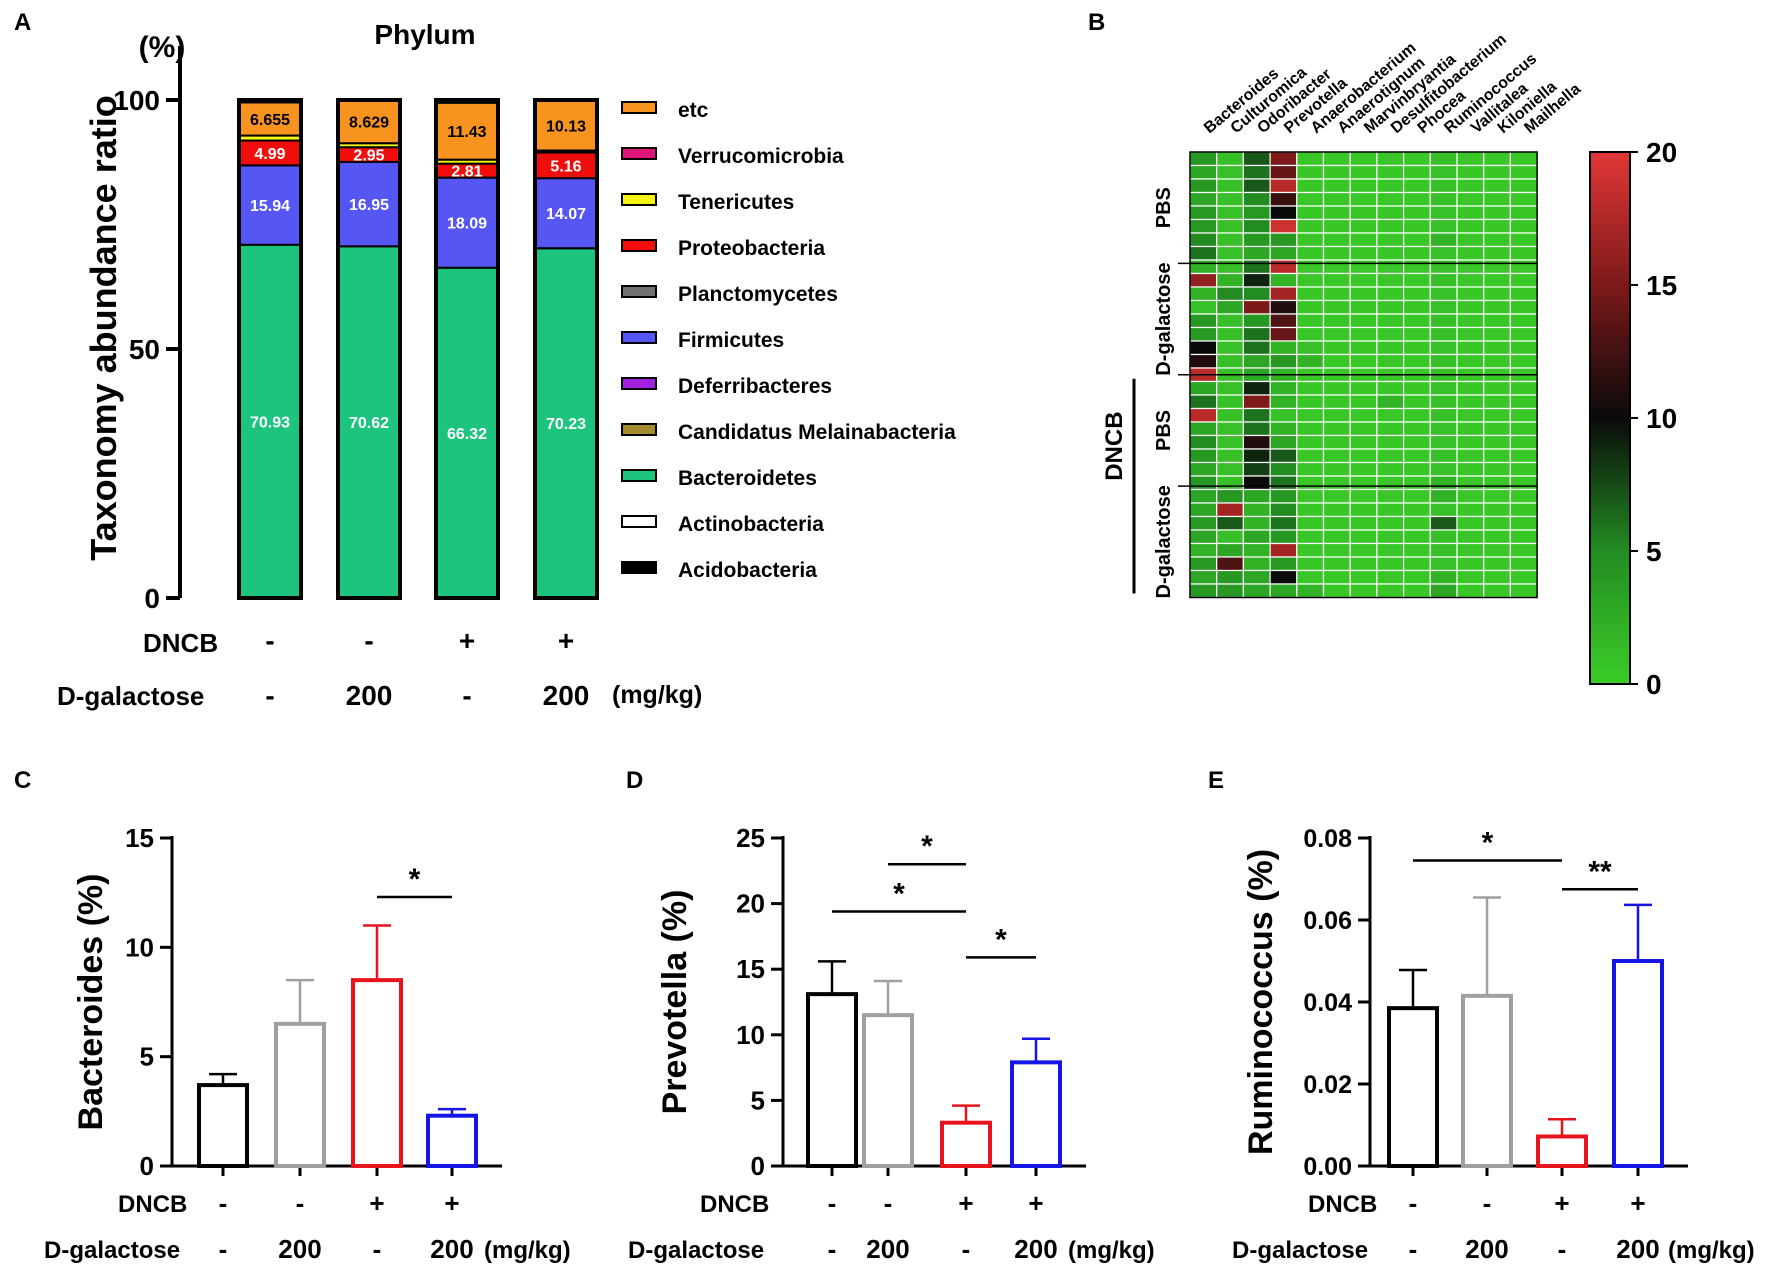 This screenshot has height=1271, width=1772. Describe the element at coordinates (747, 478) in the screenshot. I see `legend-label: Bacteroidetes` at that location.